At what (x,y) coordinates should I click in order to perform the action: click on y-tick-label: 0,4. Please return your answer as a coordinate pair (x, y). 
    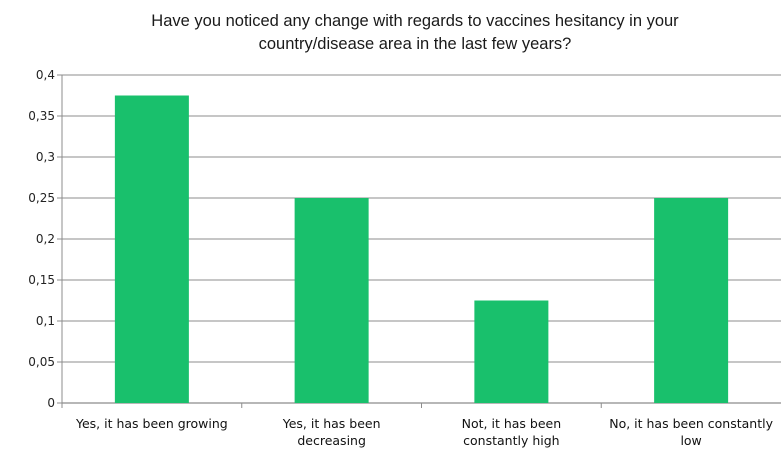
    Looking at the image, I should click on (45, 75).